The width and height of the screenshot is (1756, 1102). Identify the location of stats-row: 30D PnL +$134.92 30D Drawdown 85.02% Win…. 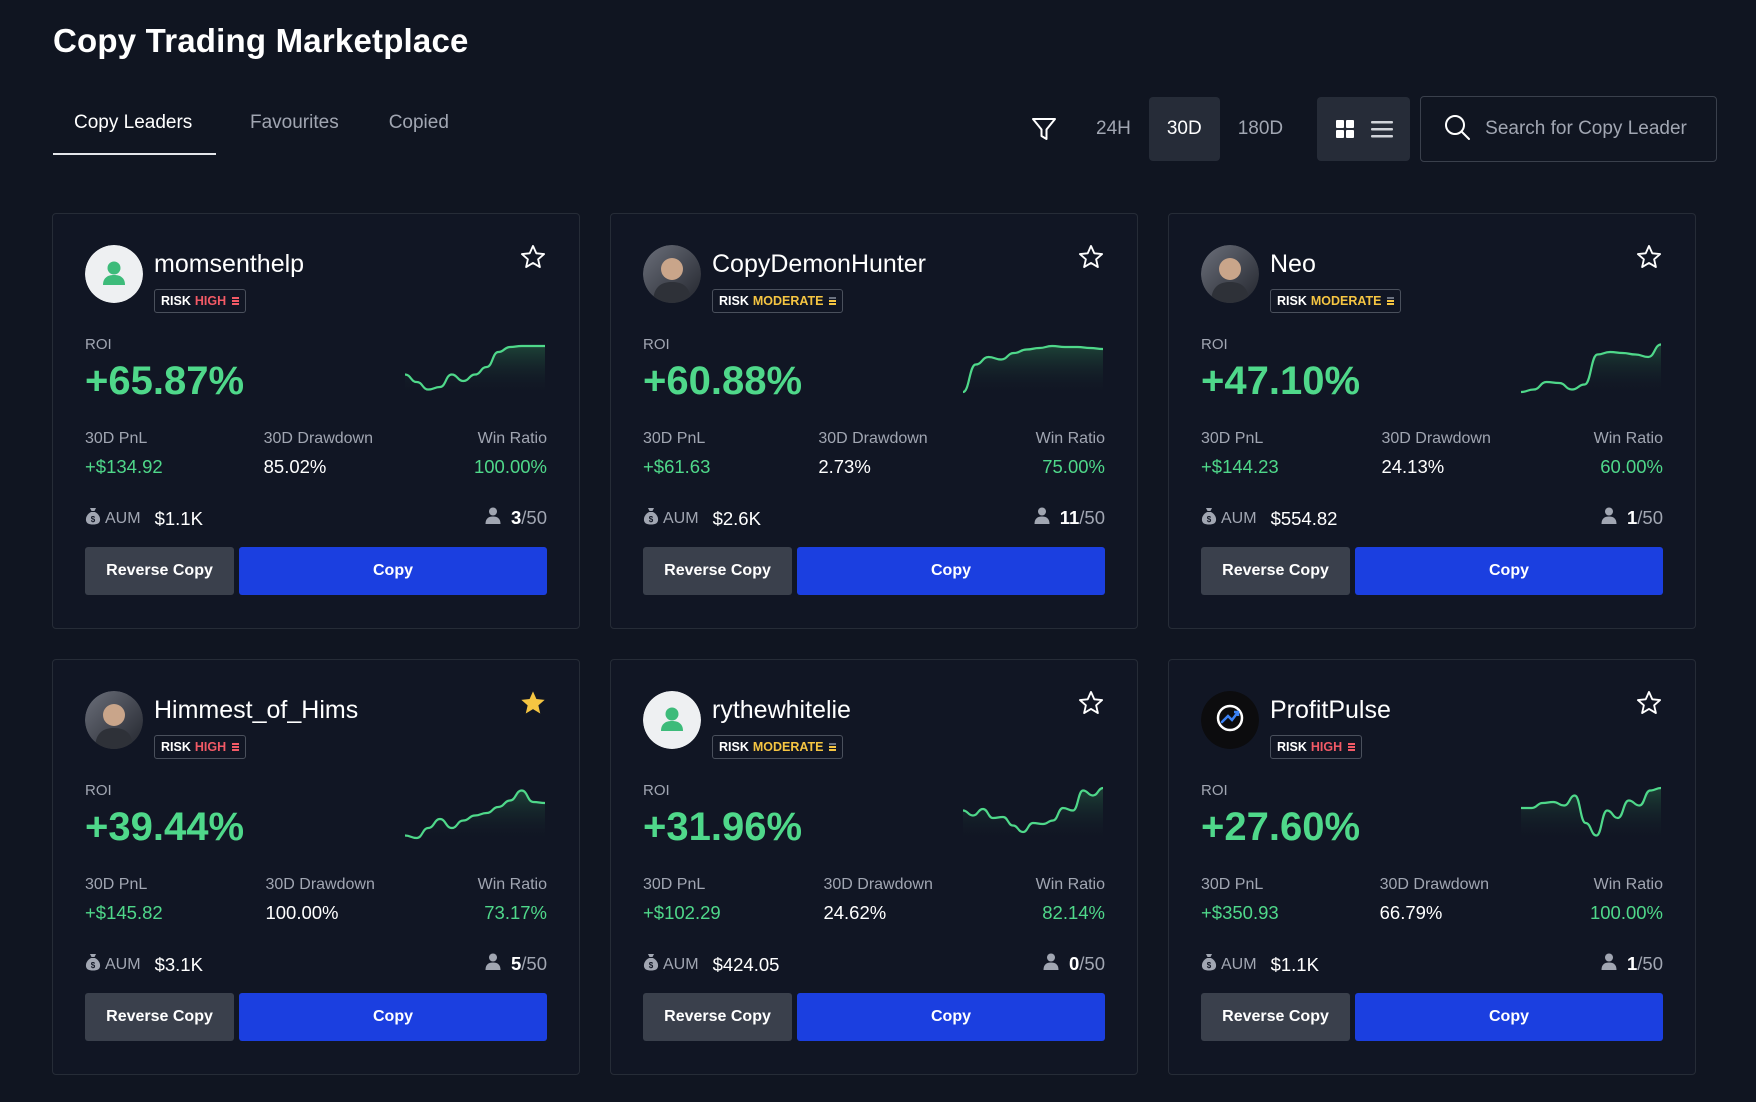
(316, 454).